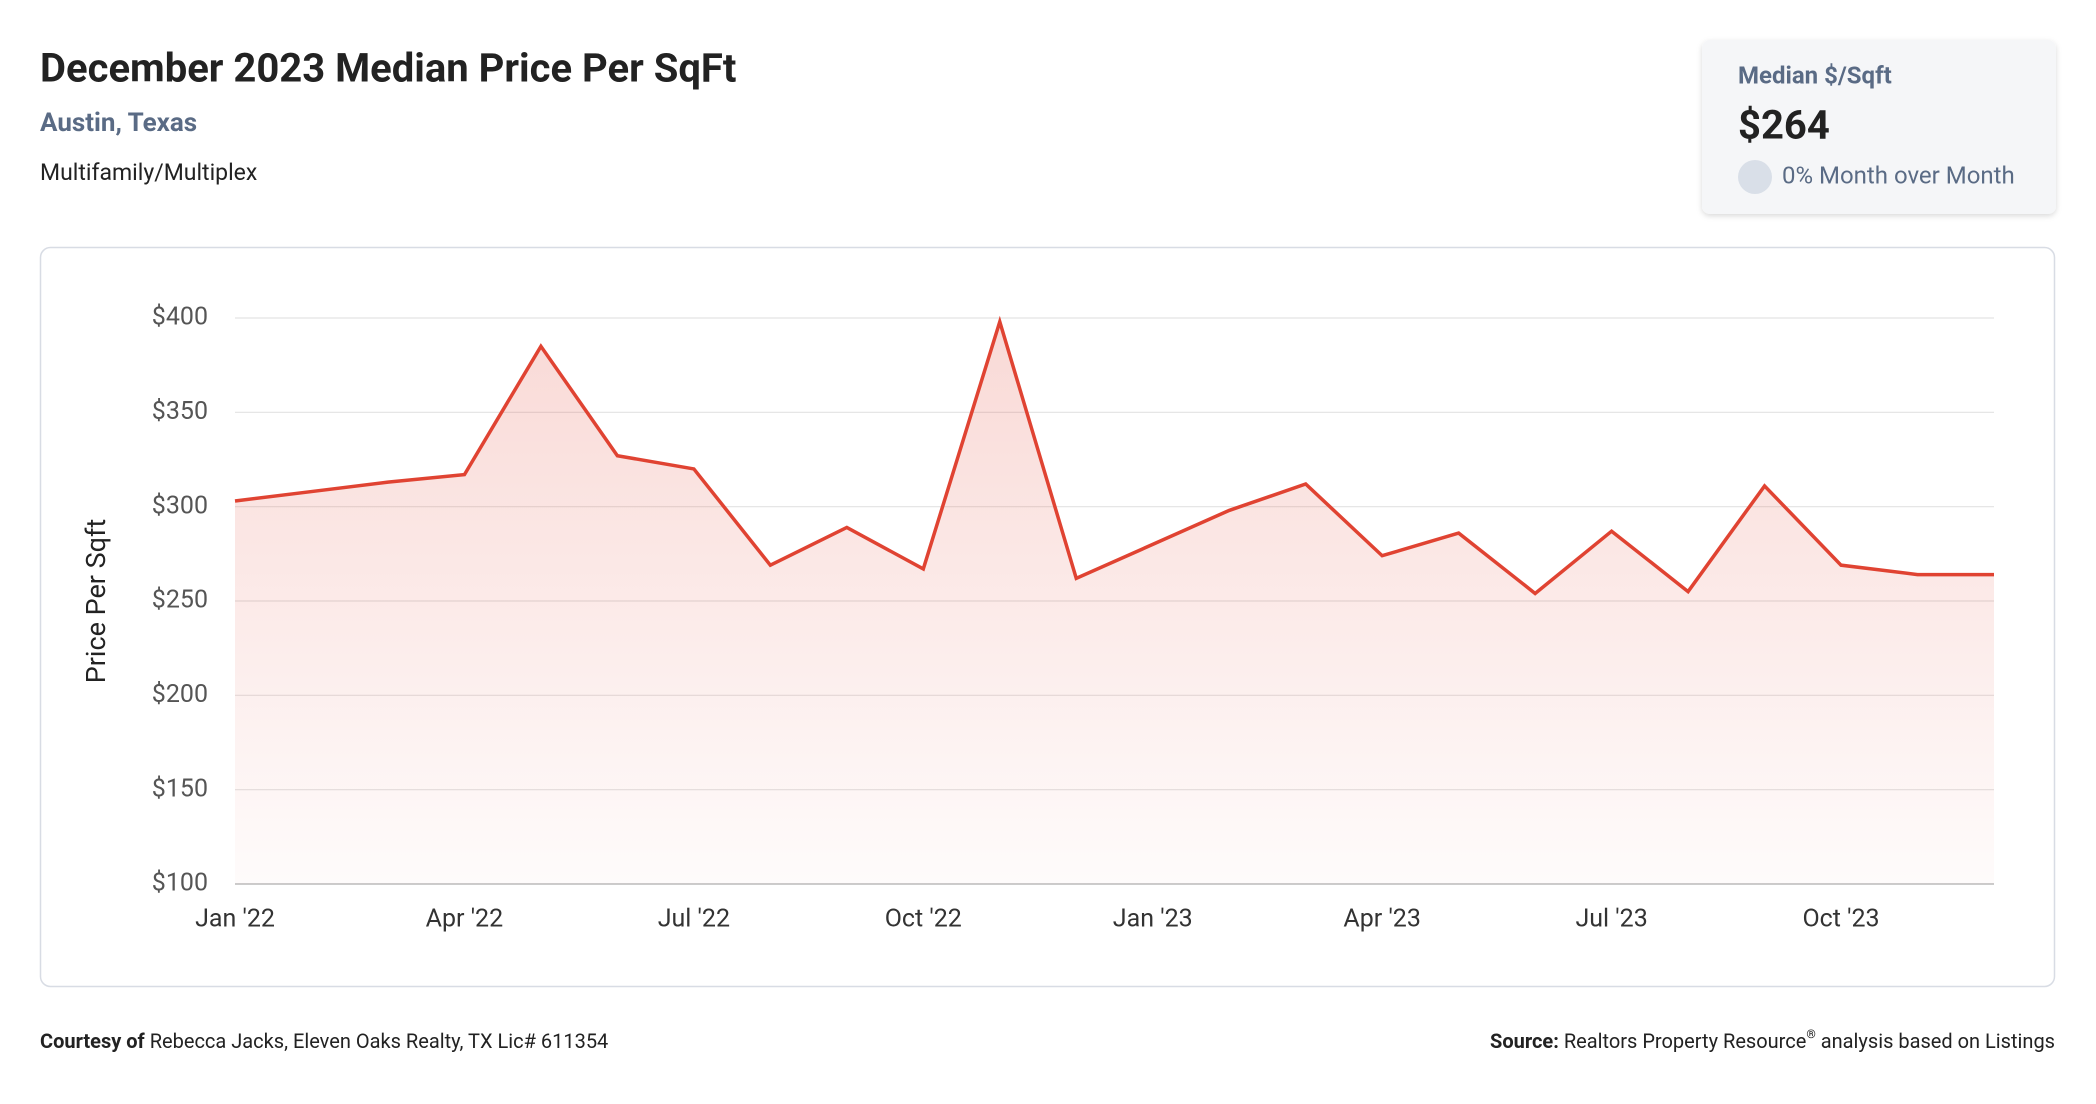 The height and width of the screenshot is (1104, 2096). Describe the element at coordinates (1815, 75) in the screenshot. I see `kpi-label: Median $/Sqft` at that location.